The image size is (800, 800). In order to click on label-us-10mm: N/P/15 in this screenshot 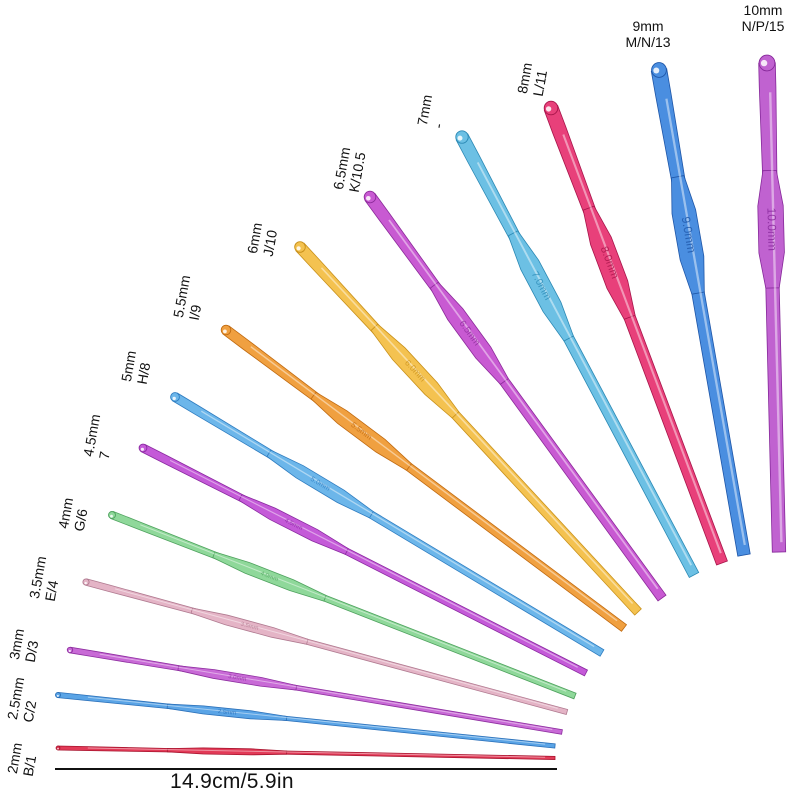, I will do `click(763, 26)`.